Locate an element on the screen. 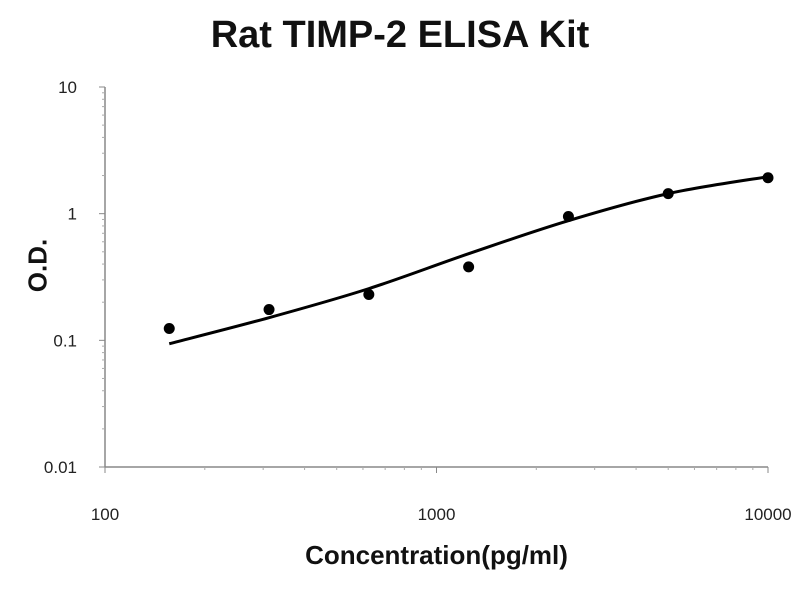 The height and width of the screenshot is (600, 800). y-tick-label: 1 is located at coordinates (72, 214).